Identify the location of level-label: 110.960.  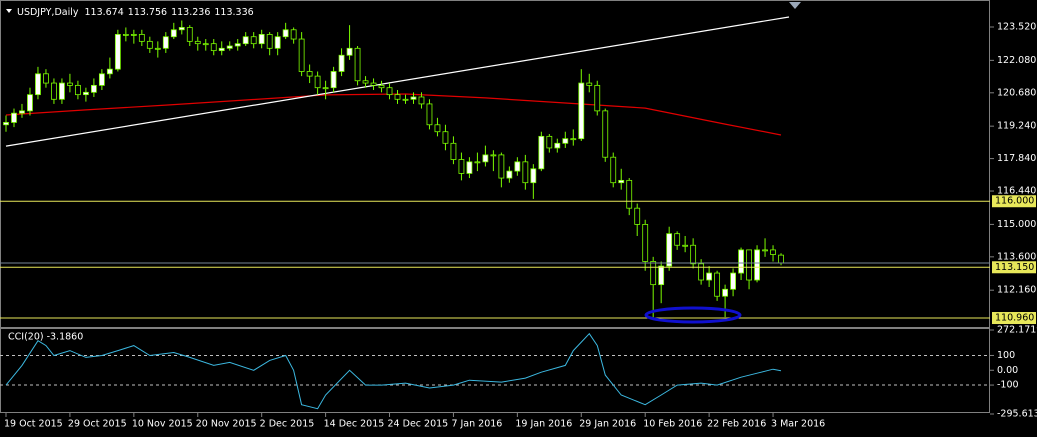
(1014, 318).